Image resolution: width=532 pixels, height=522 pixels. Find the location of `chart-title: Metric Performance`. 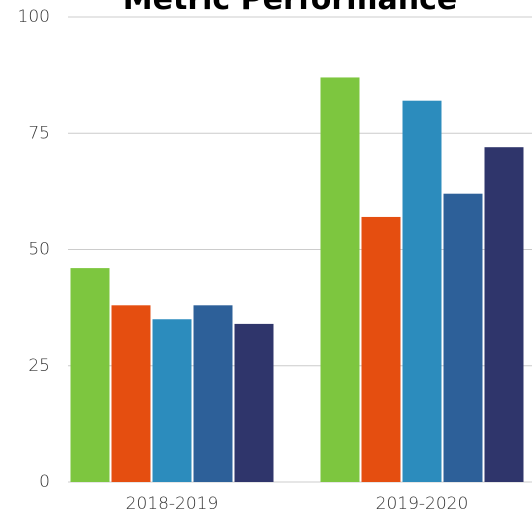

chart-title: Metric Performance is located at coordinates (290, 8).